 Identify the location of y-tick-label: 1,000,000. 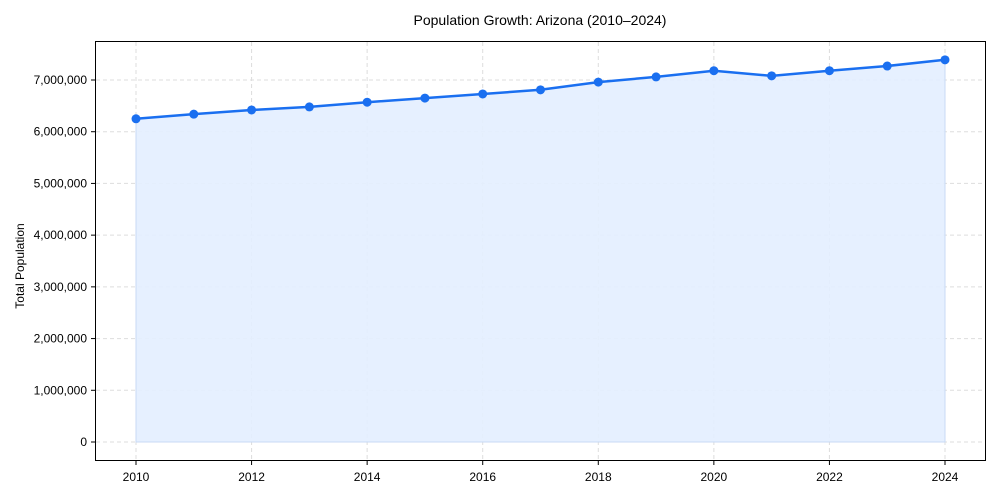
(61, 390).